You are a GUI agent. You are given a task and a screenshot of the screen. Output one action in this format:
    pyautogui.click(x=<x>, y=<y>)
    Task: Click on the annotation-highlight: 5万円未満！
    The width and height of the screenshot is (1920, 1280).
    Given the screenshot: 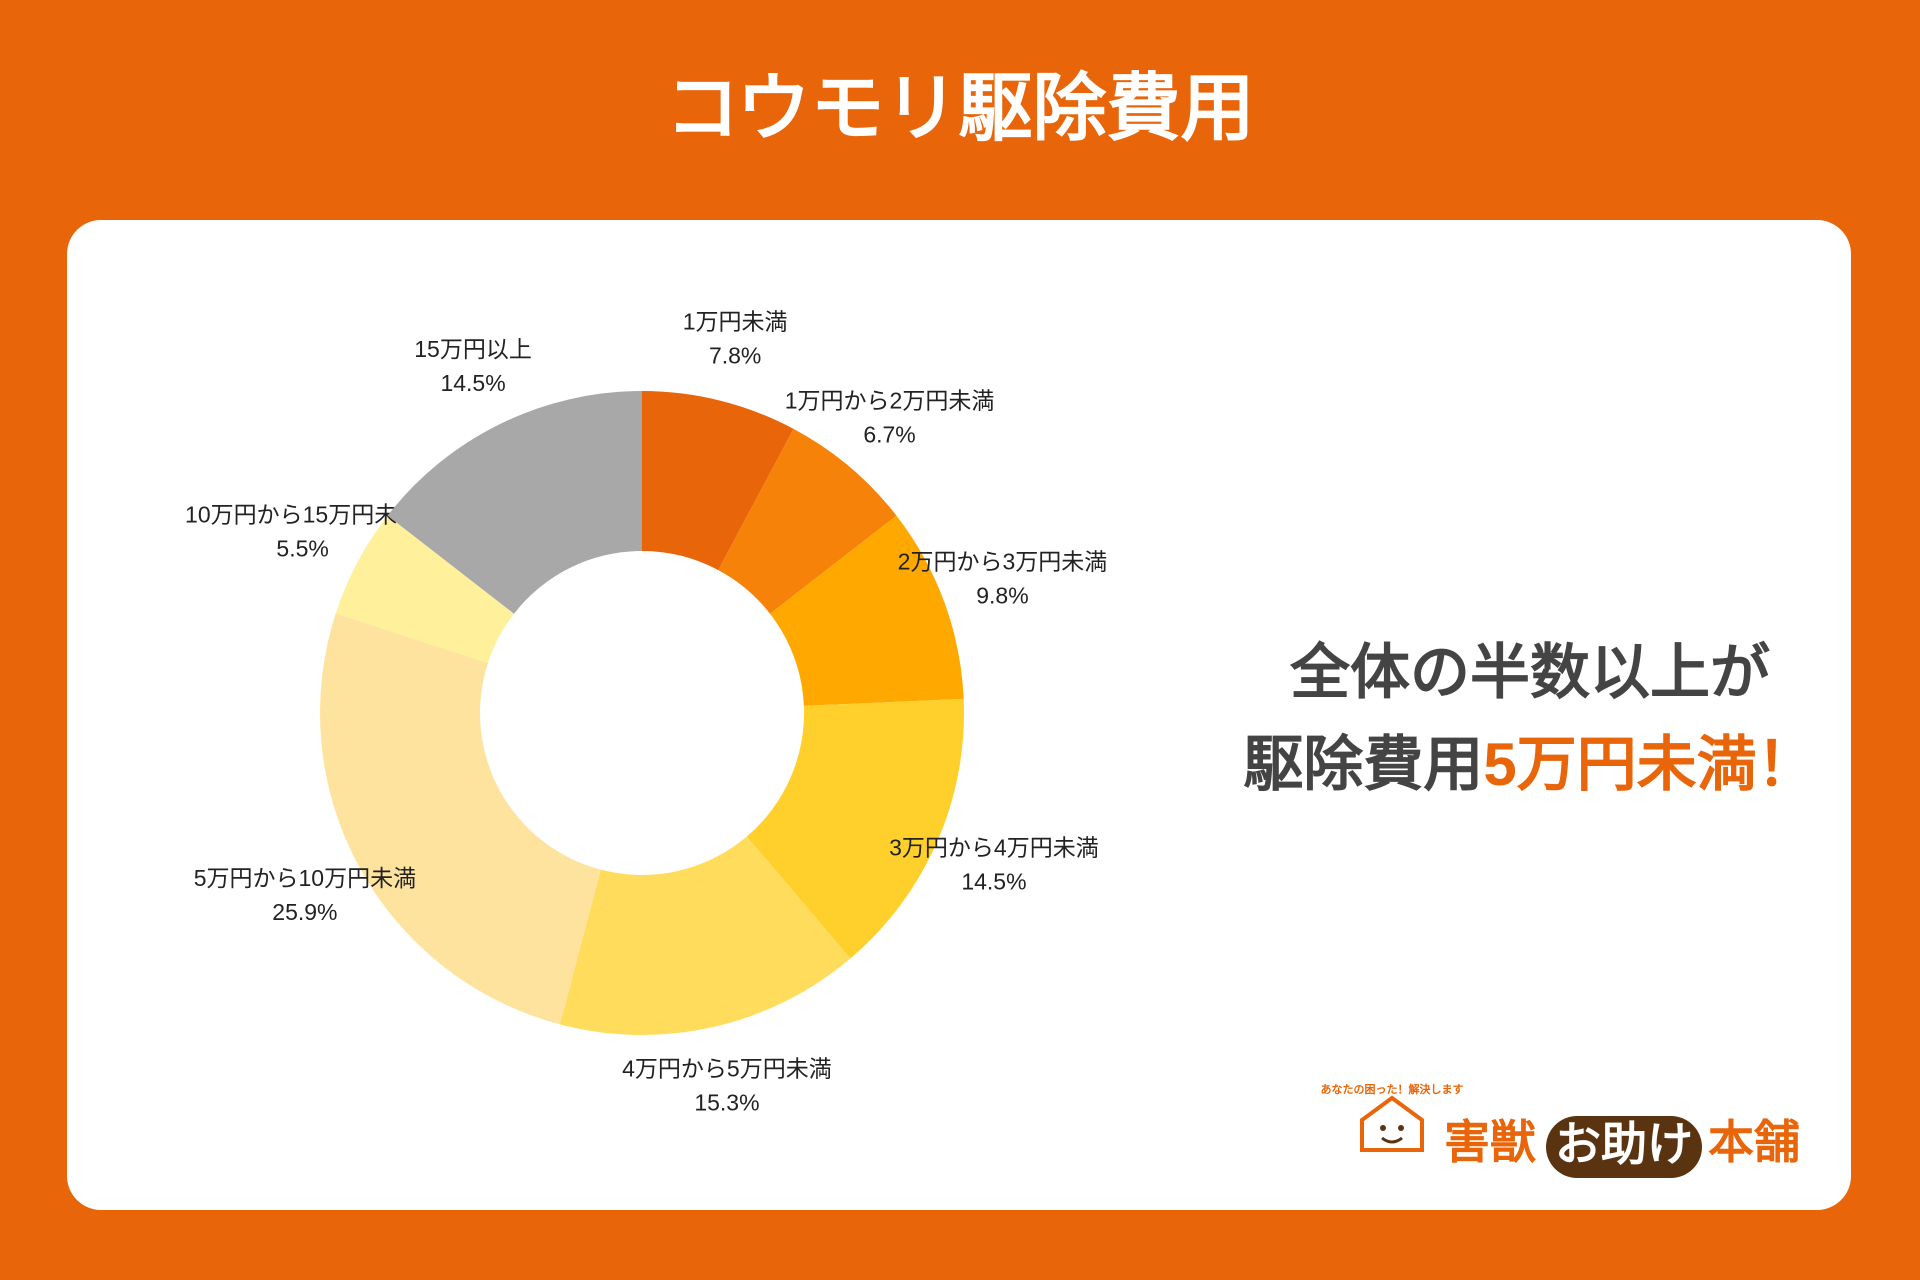 What is the action you would take?
    pyautogui.click(x=1649, y=764)
    